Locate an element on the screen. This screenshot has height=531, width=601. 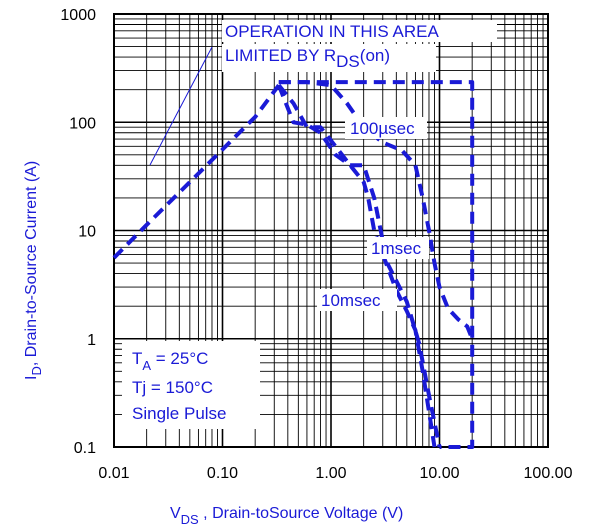
x-tick-label: 0.01 is located at coordinates (113, 473).